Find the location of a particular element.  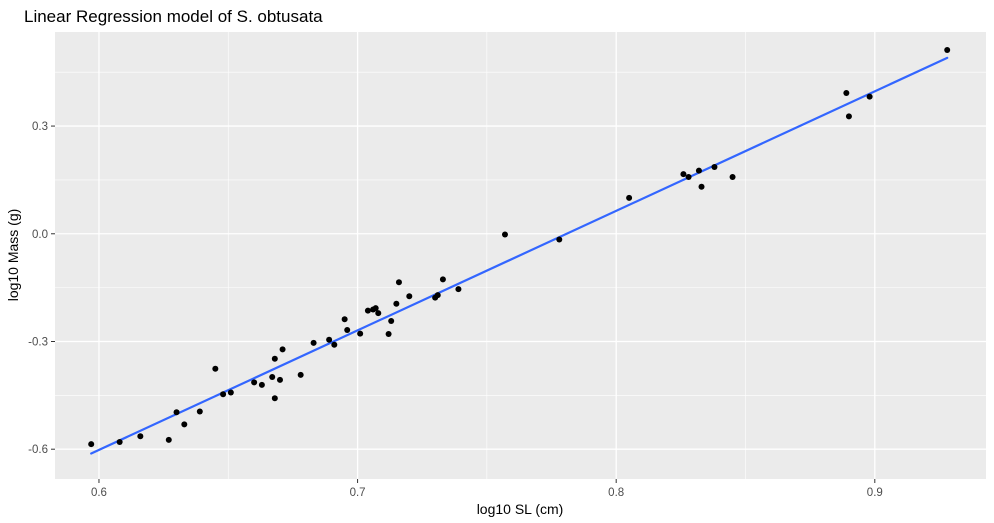

y-tick-label: 0.0 is located at coordinates (40, 235).